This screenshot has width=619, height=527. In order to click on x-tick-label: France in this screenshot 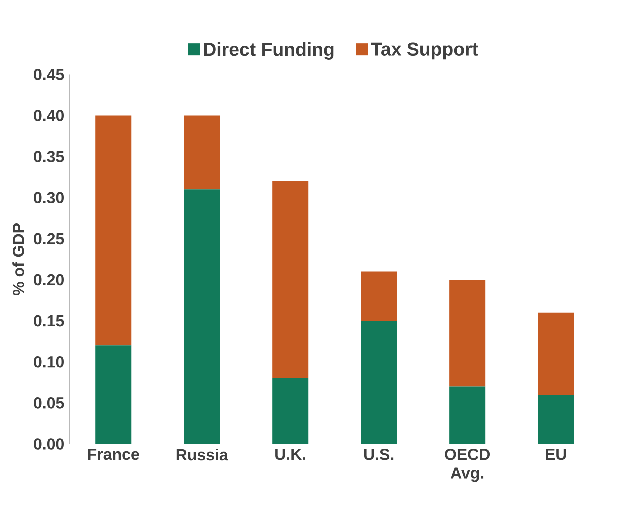, I will do `click(114, 454)`.